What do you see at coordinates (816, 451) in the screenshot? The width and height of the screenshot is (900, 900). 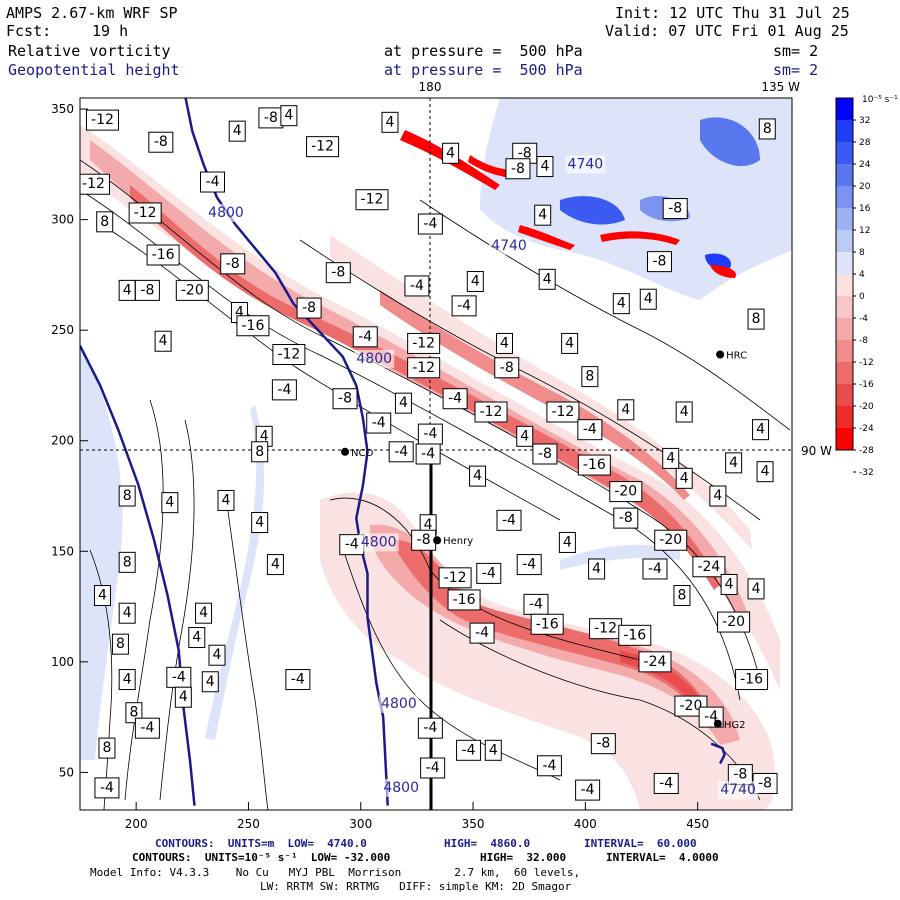 I see `lon-90w-label: 90 W` at bounding box center [816, 451].